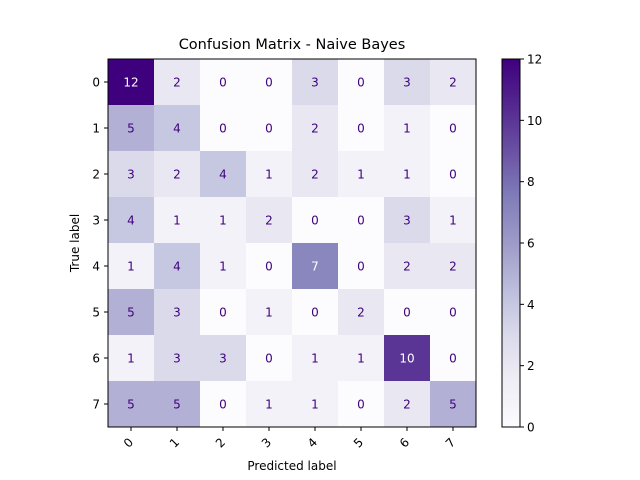 The height and width of the screenshot is (480, 640). Describe the element at coordinates (96, 221) in the screenshot. I see `y-tick-label: 3` at that location.